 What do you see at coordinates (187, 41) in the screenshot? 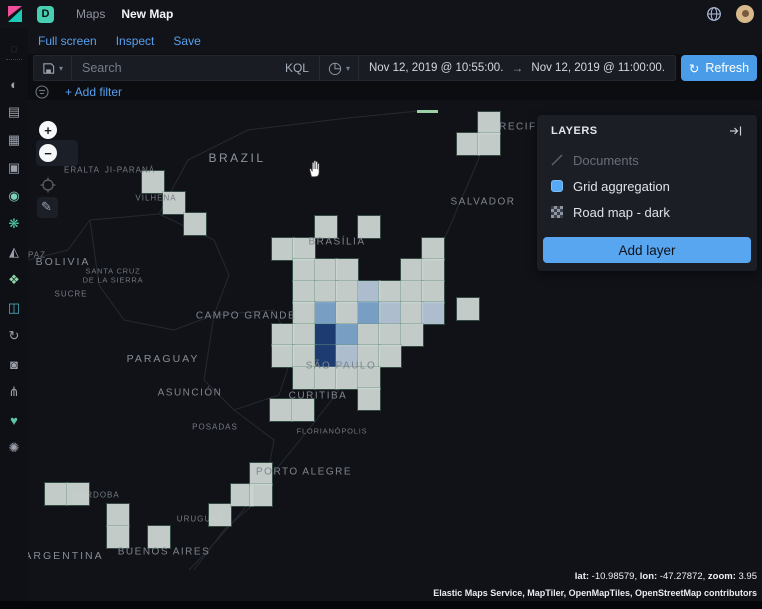
I see `save-button: Save` at bounding box center [187, 41].